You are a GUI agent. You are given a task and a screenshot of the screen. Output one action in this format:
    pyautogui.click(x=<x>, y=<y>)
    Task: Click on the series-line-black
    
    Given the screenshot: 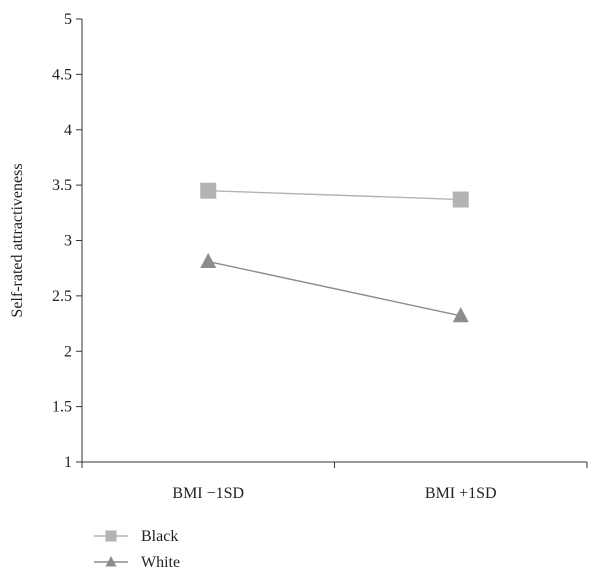 What is the action you would take?
    pyautogui.click(x=334, y=195)
    